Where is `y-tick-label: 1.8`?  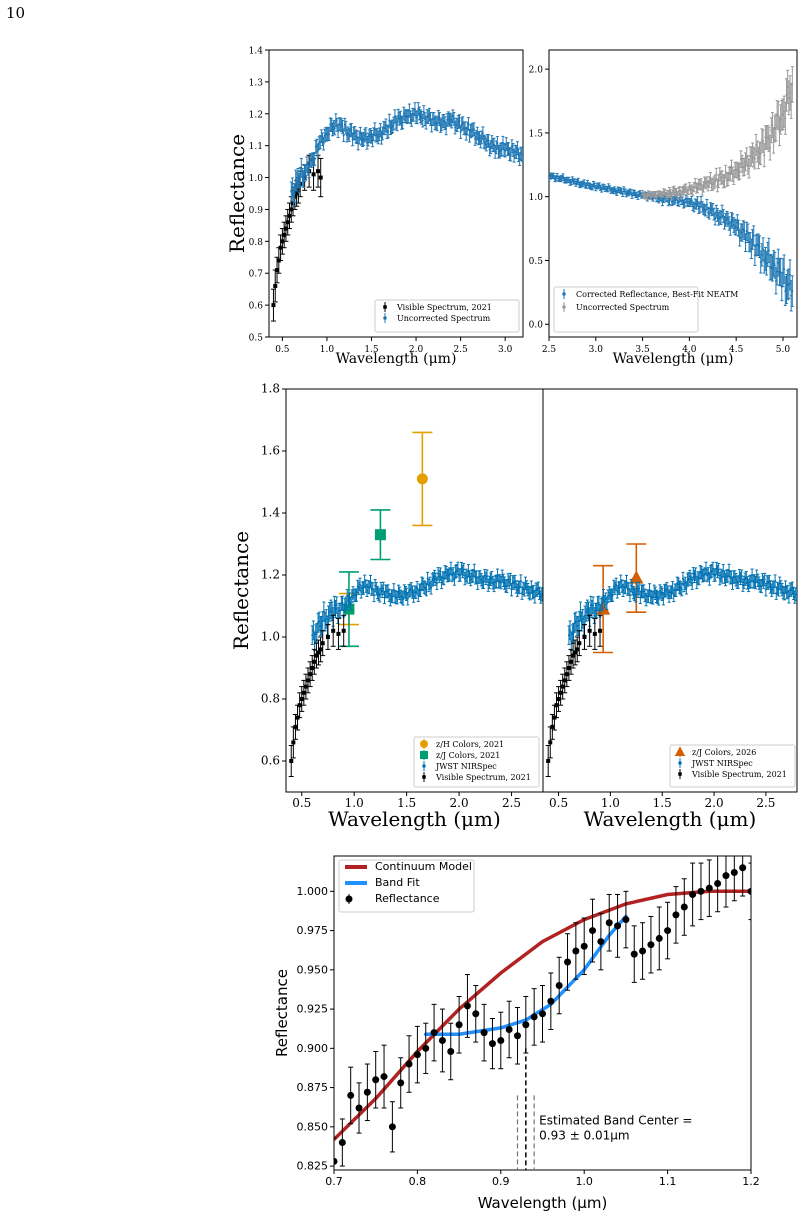 y-tick-label: 1.8 is located at coordinates (270, 389).